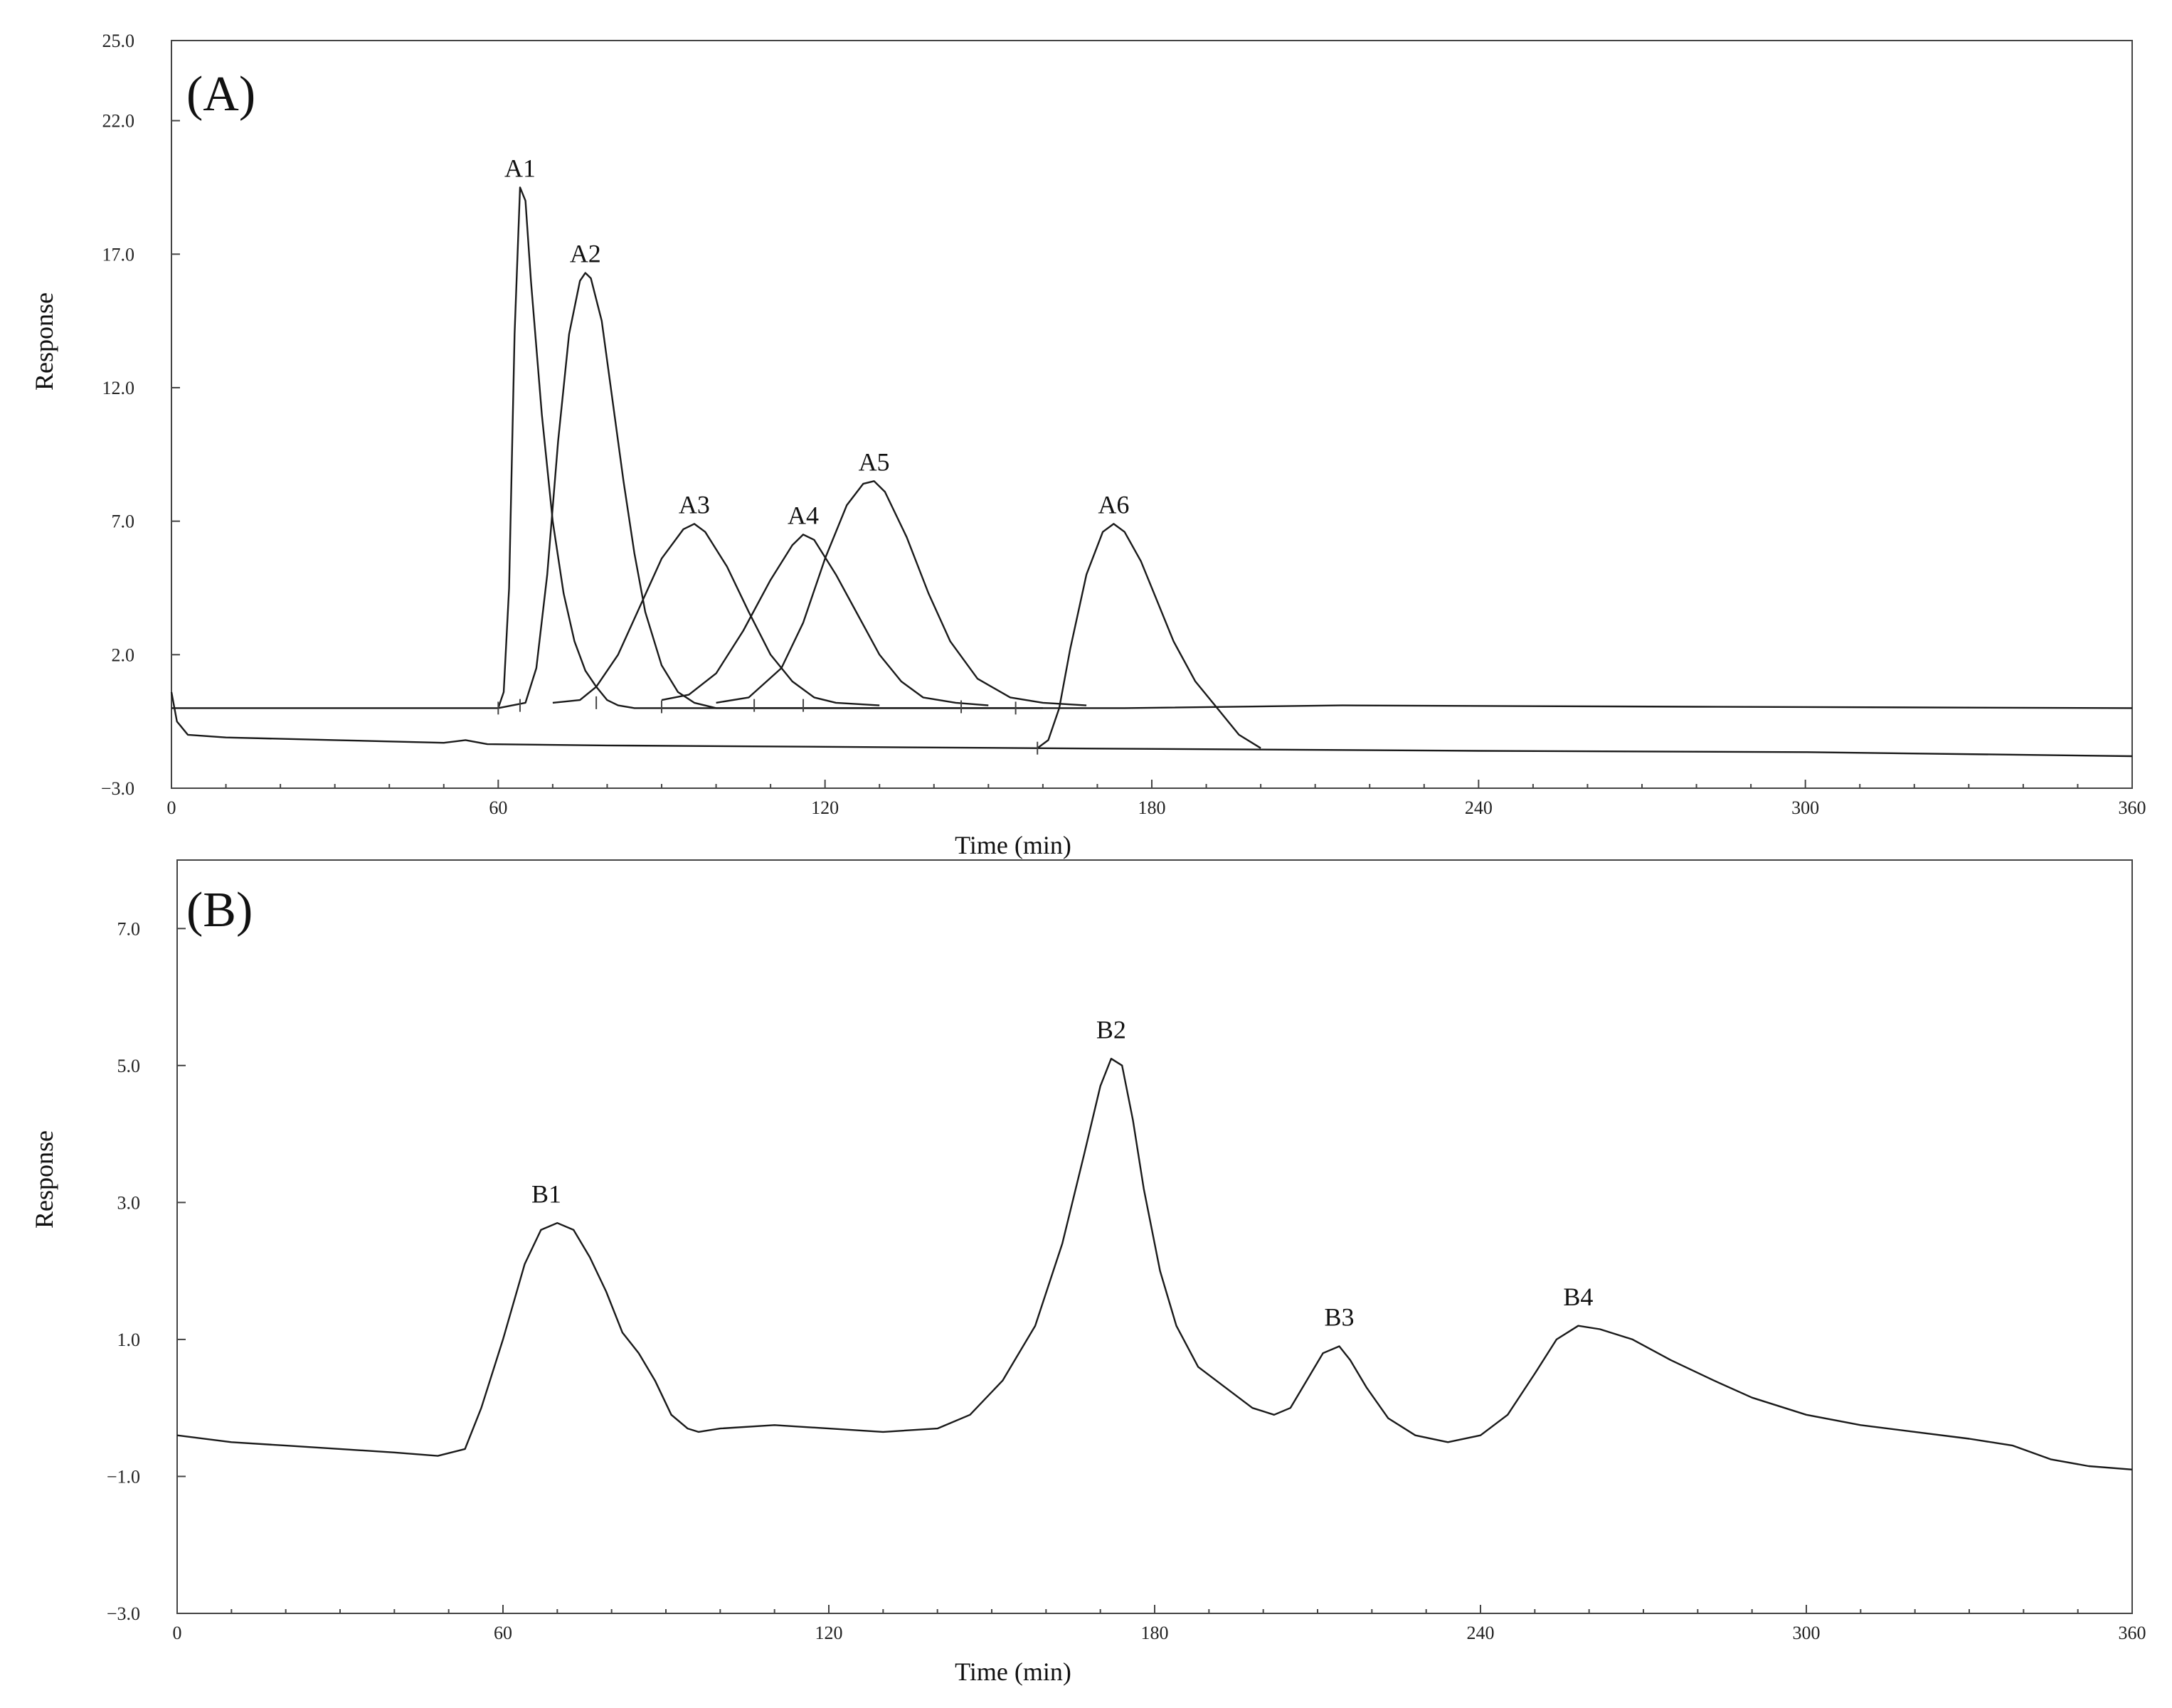 The height and width of the screenshot is (1708, 2172). I want to click on panel-a-peak-label: A3, so click(694, 505).